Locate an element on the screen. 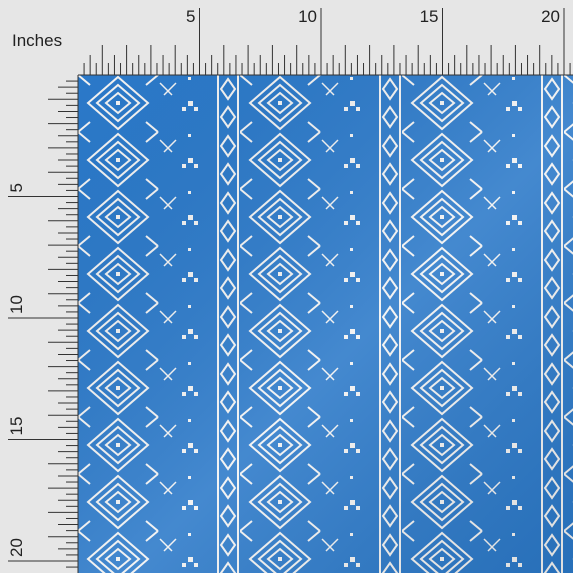 This screenshot has width=573, height=578. top-label: 20 is located at coordinates (550, 16).